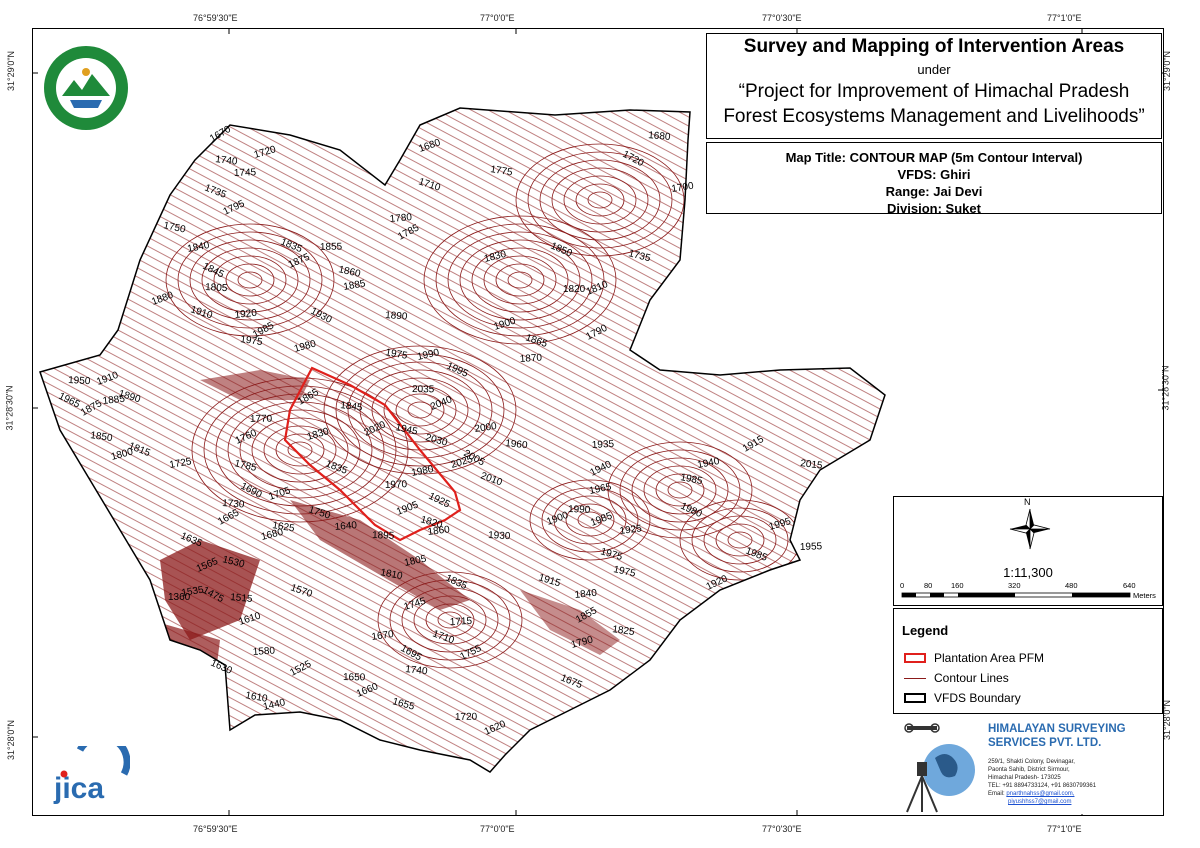  I want to click on jica-logo: jica, so click(91, 775).